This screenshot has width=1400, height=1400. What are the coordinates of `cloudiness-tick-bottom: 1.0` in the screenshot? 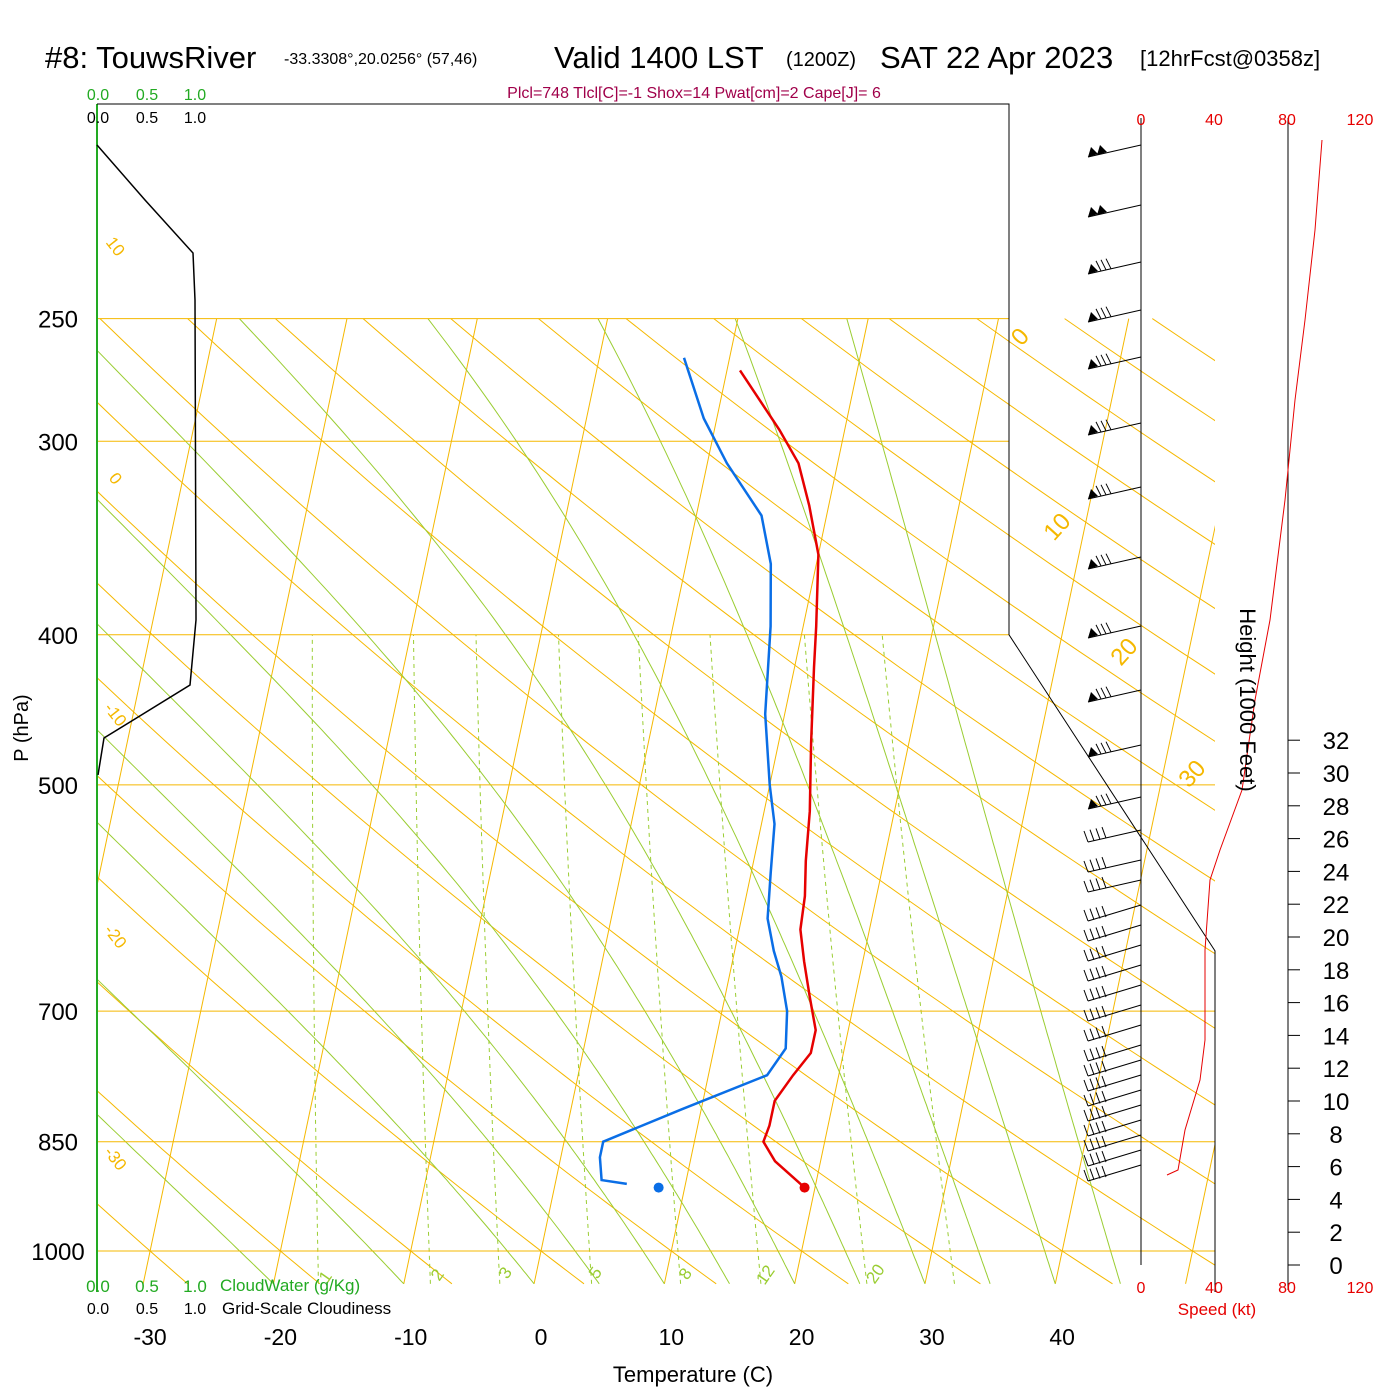 It's located at (195, 1309).